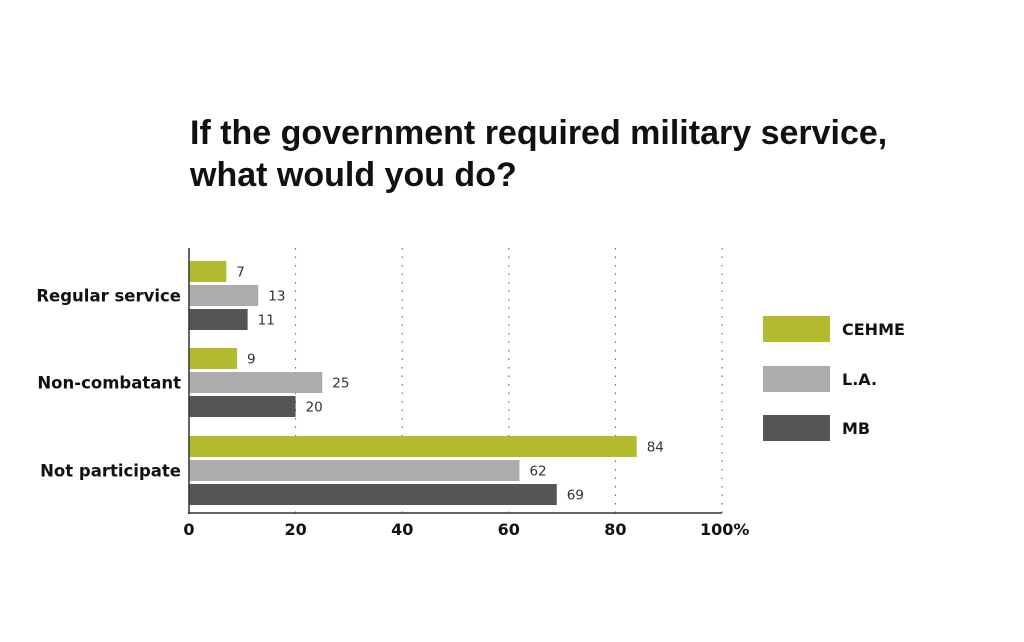 The image size is (1024, 642). Describe the element at coordinates (295, 529) in the screenshot. I see `x-tick-label: 20` at that location.